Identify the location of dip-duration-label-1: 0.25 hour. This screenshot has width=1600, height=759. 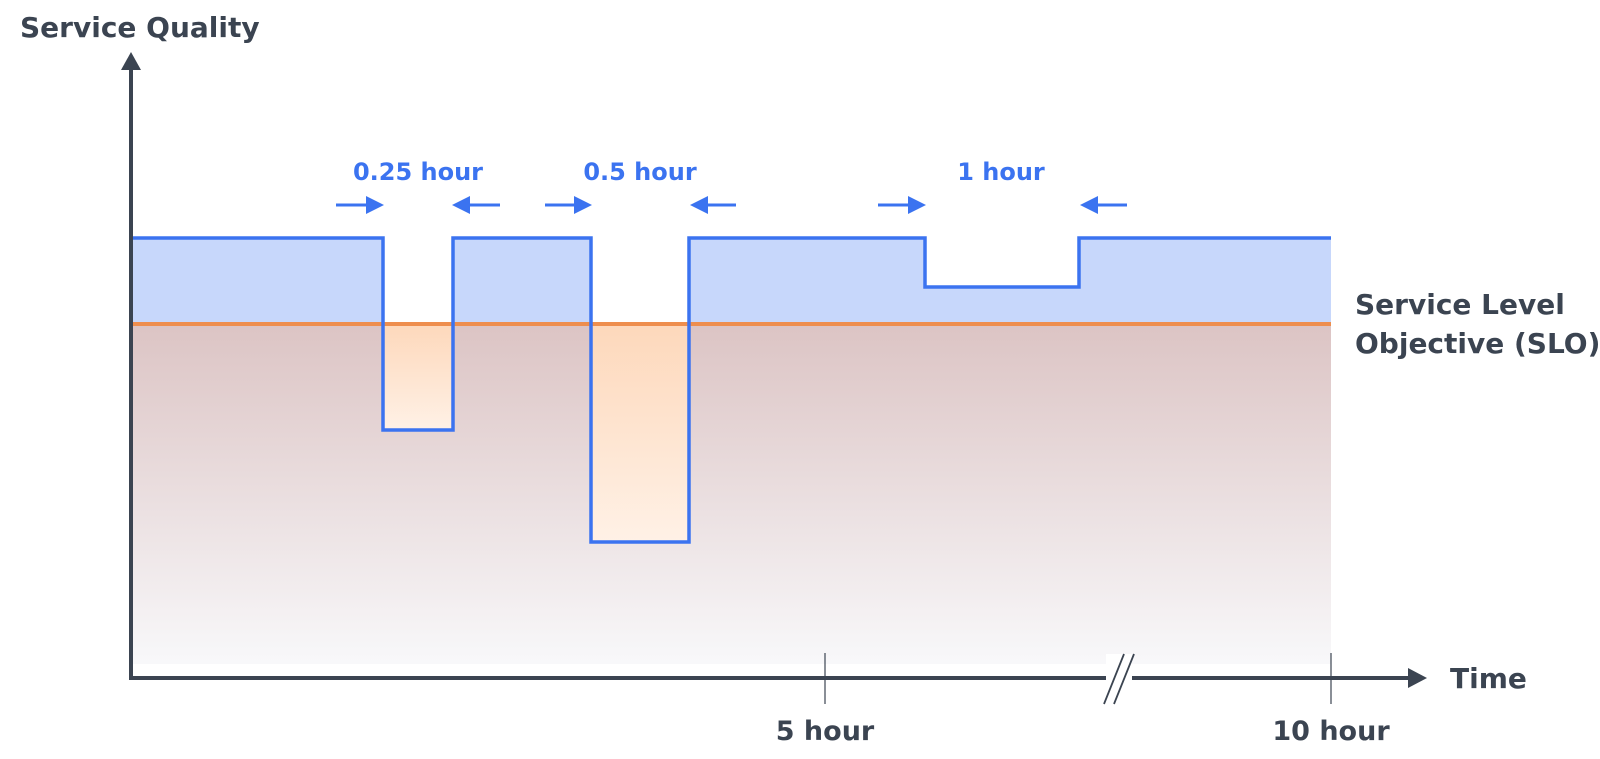
(418, 172).